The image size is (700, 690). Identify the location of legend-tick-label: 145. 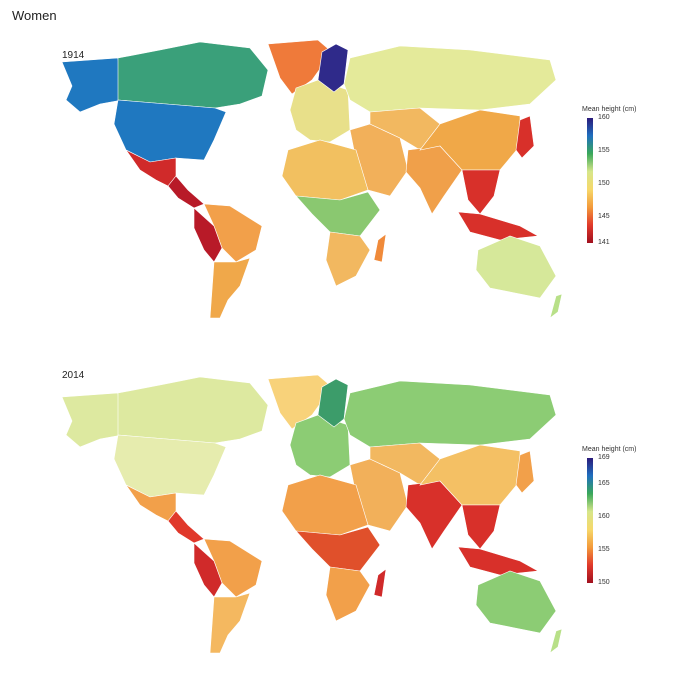
(604, 216).